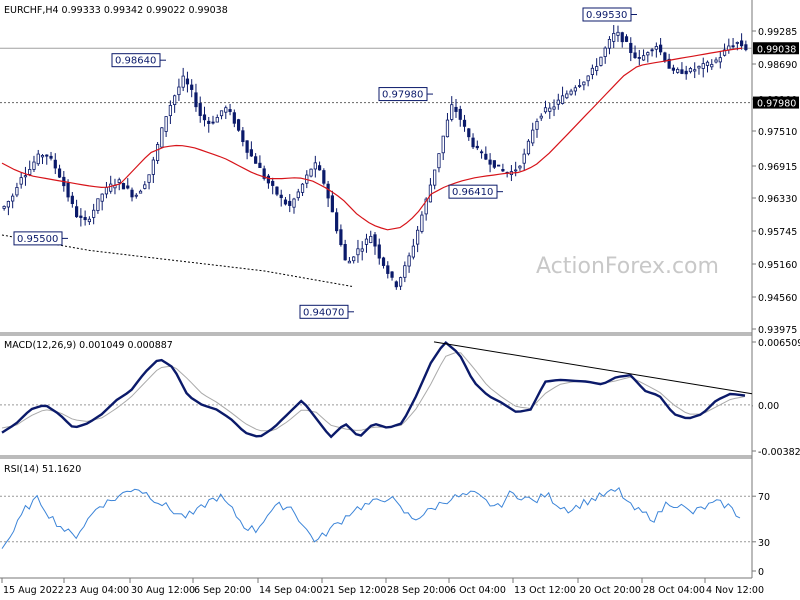 This screenshot has width=800, height=600. Describe the element at coordinates (777, 32) in the screenshot. I see `price-axis-label: 0.99285` at that location.